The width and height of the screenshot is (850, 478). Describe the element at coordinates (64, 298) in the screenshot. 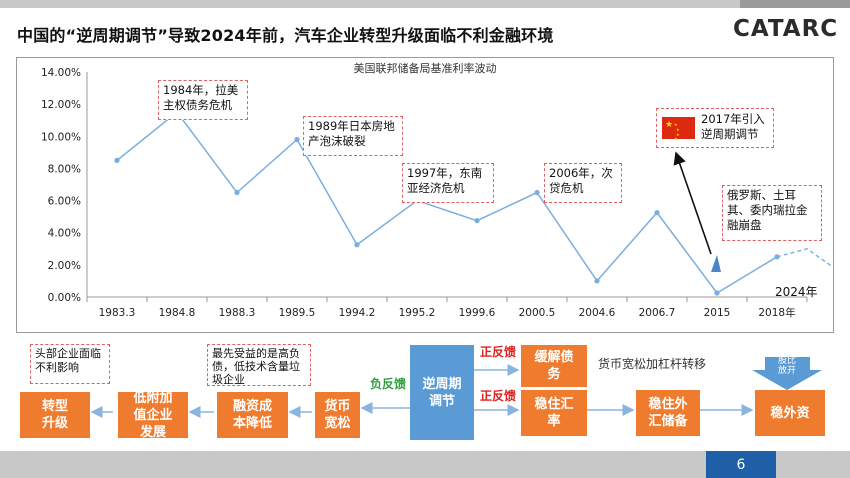

I see `y-tick-label: 0.00%` at that location.